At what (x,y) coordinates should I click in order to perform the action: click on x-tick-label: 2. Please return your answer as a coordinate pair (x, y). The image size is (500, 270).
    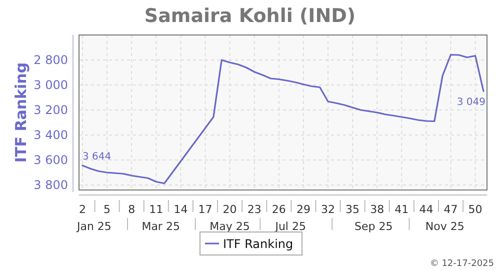
    Looking at the image, I should click on (82, 209).